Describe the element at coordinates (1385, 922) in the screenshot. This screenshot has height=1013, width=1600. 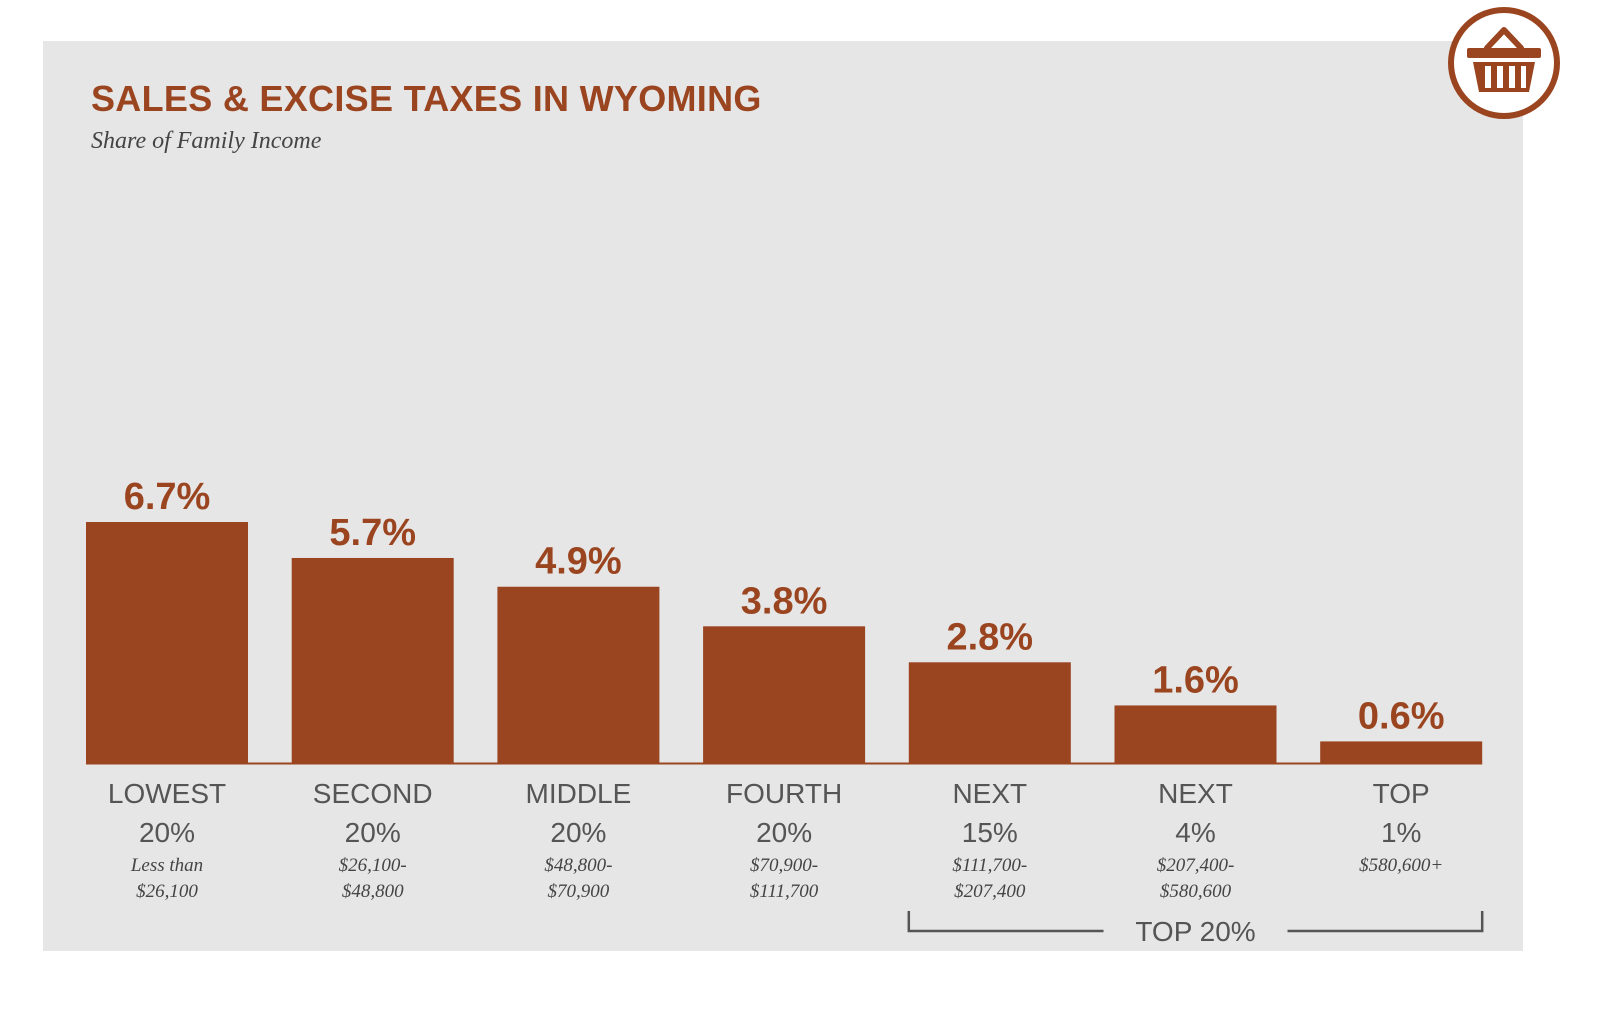
I see `group-bracket-right` at that location.